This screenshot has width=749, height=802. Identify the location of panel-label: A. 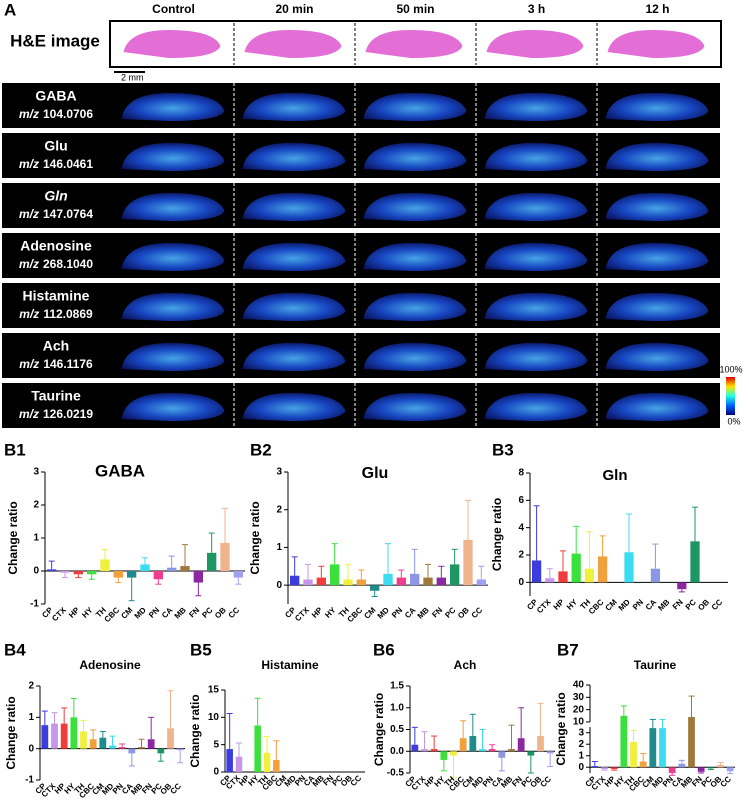
(10, 9).